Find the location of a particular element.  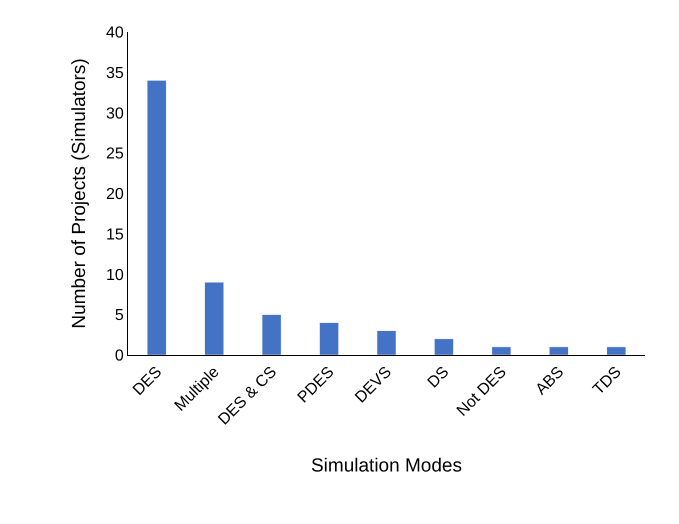

y-tick-label: 10 is located at coordinates (115, 275).